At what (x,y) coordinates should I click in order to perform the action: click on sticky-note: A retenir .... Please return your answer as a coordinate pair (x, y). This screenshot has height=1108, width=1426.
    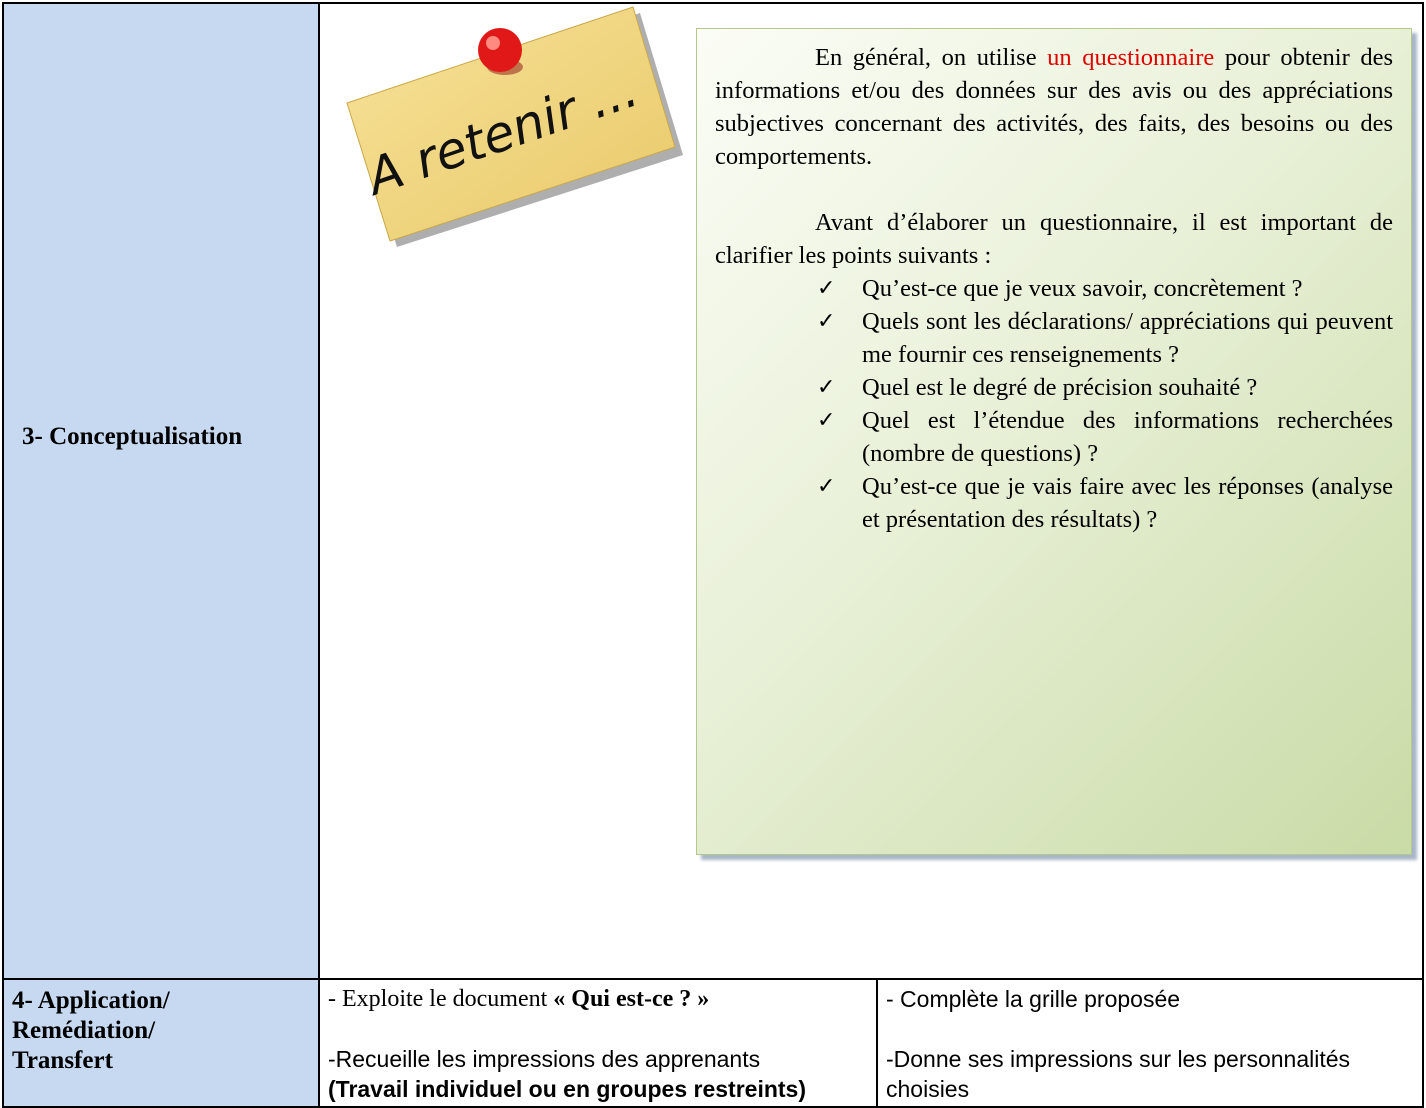
    Looking at the image, I should click on (514, 126).